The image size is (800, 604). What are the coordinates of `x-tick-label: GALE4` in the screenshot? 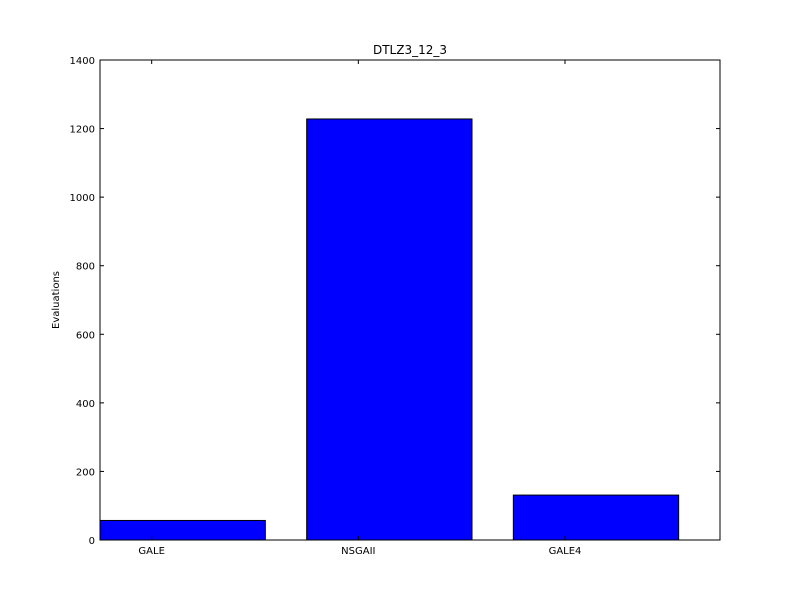 It's located at (565, 551).